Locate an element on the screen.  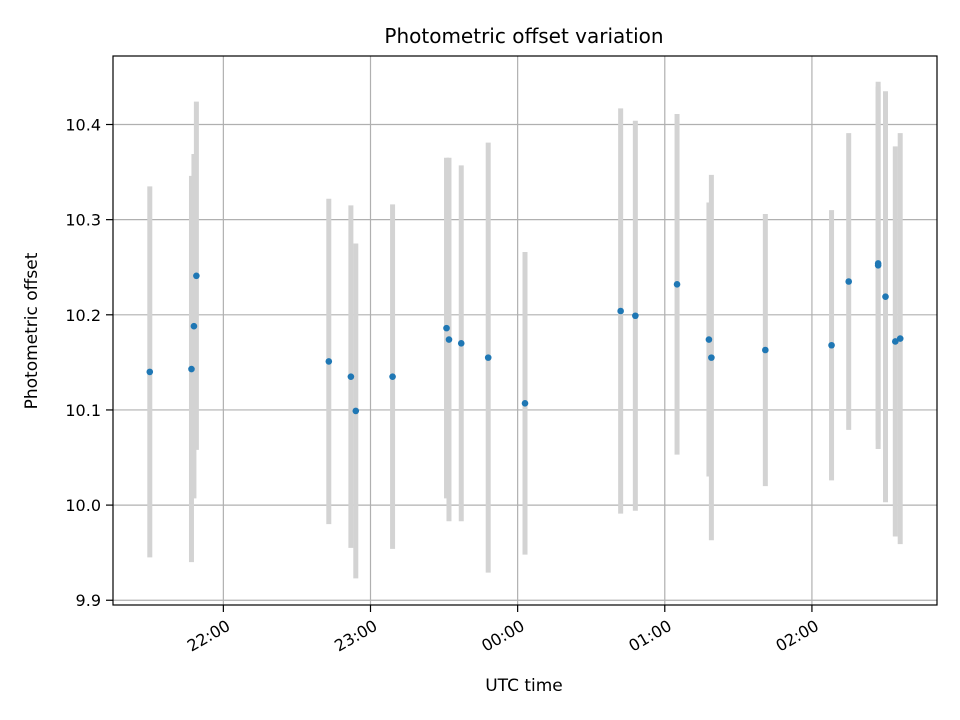
y-axis: 9.9 10.0 10.1 10.2 10.3 10.4 is located at coordinates (89, 363).